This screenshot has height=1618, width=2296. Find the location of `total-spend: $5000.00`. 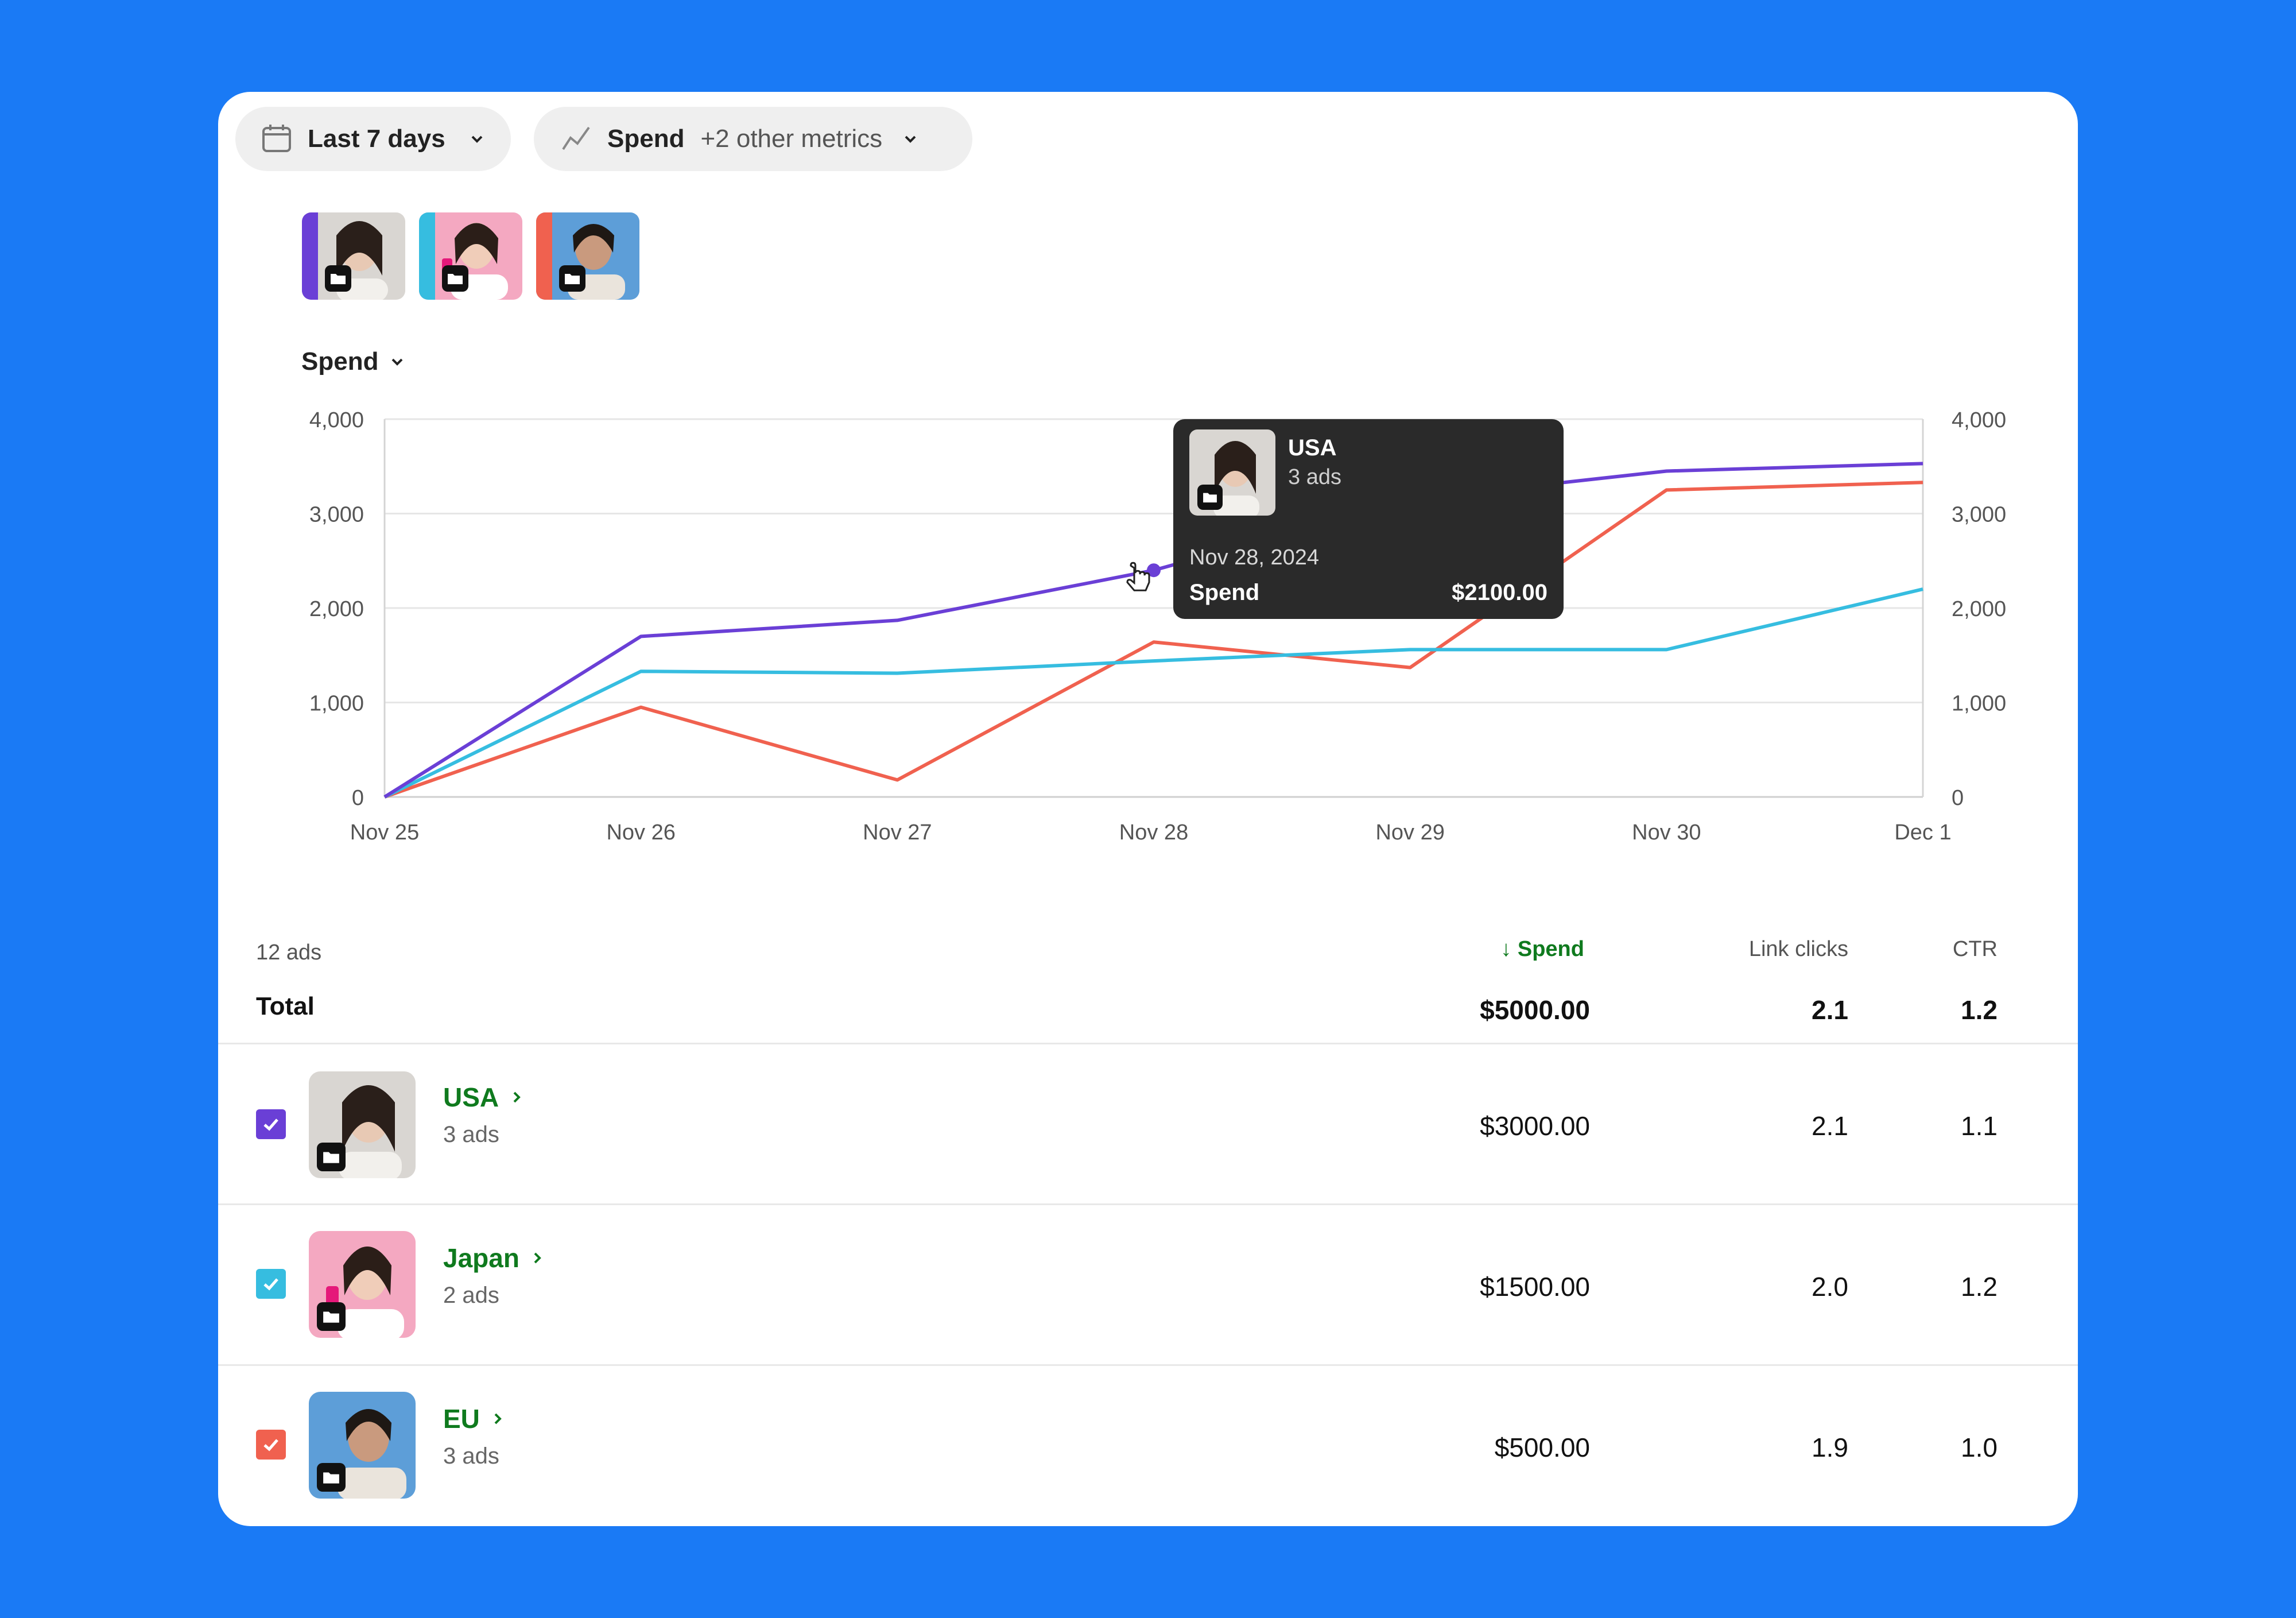

total-spend: $5000.00 is located at coordinates (1535, 1010).